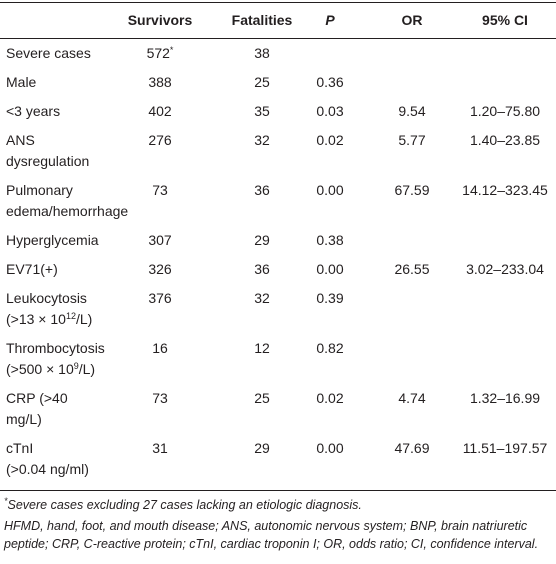  I want to click on text: 32, so click(262, 298).